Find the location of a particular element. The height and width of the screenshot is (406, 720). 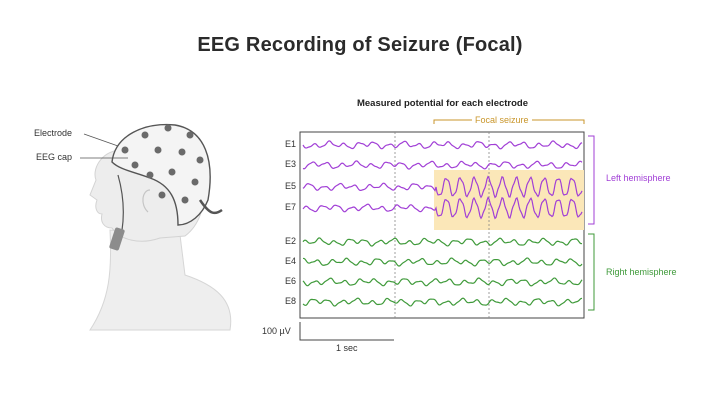

channel-label-e5: E5 is located at coordinates (290, 186).